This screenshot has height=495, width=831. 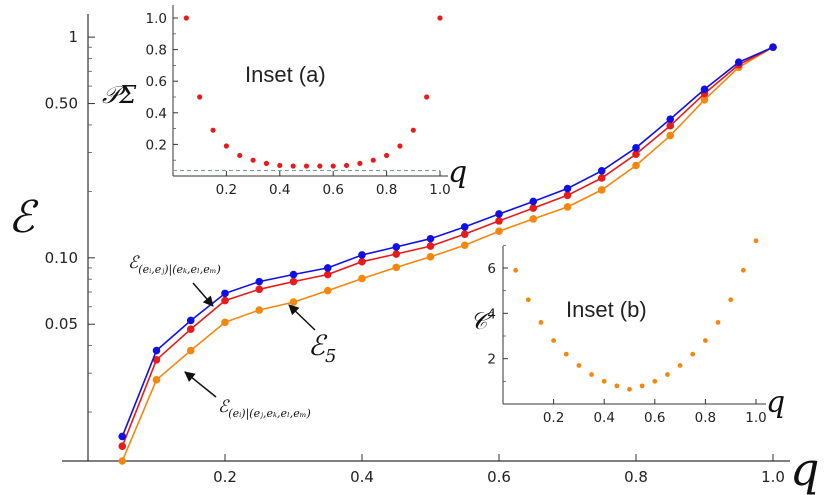 I want to click on annotation-top-sub: (eᵢ,eⱼ)|(eₖ,eₗ,eₘ), so click(x=179, y=270).